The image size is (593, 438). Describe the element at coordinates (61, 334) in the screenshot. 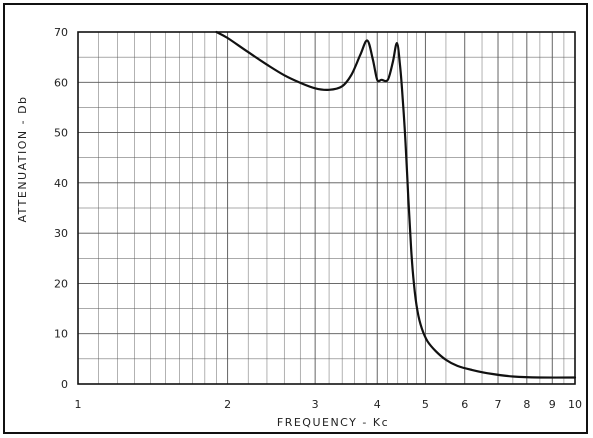

I see `y-tick-label: 10` at that location.